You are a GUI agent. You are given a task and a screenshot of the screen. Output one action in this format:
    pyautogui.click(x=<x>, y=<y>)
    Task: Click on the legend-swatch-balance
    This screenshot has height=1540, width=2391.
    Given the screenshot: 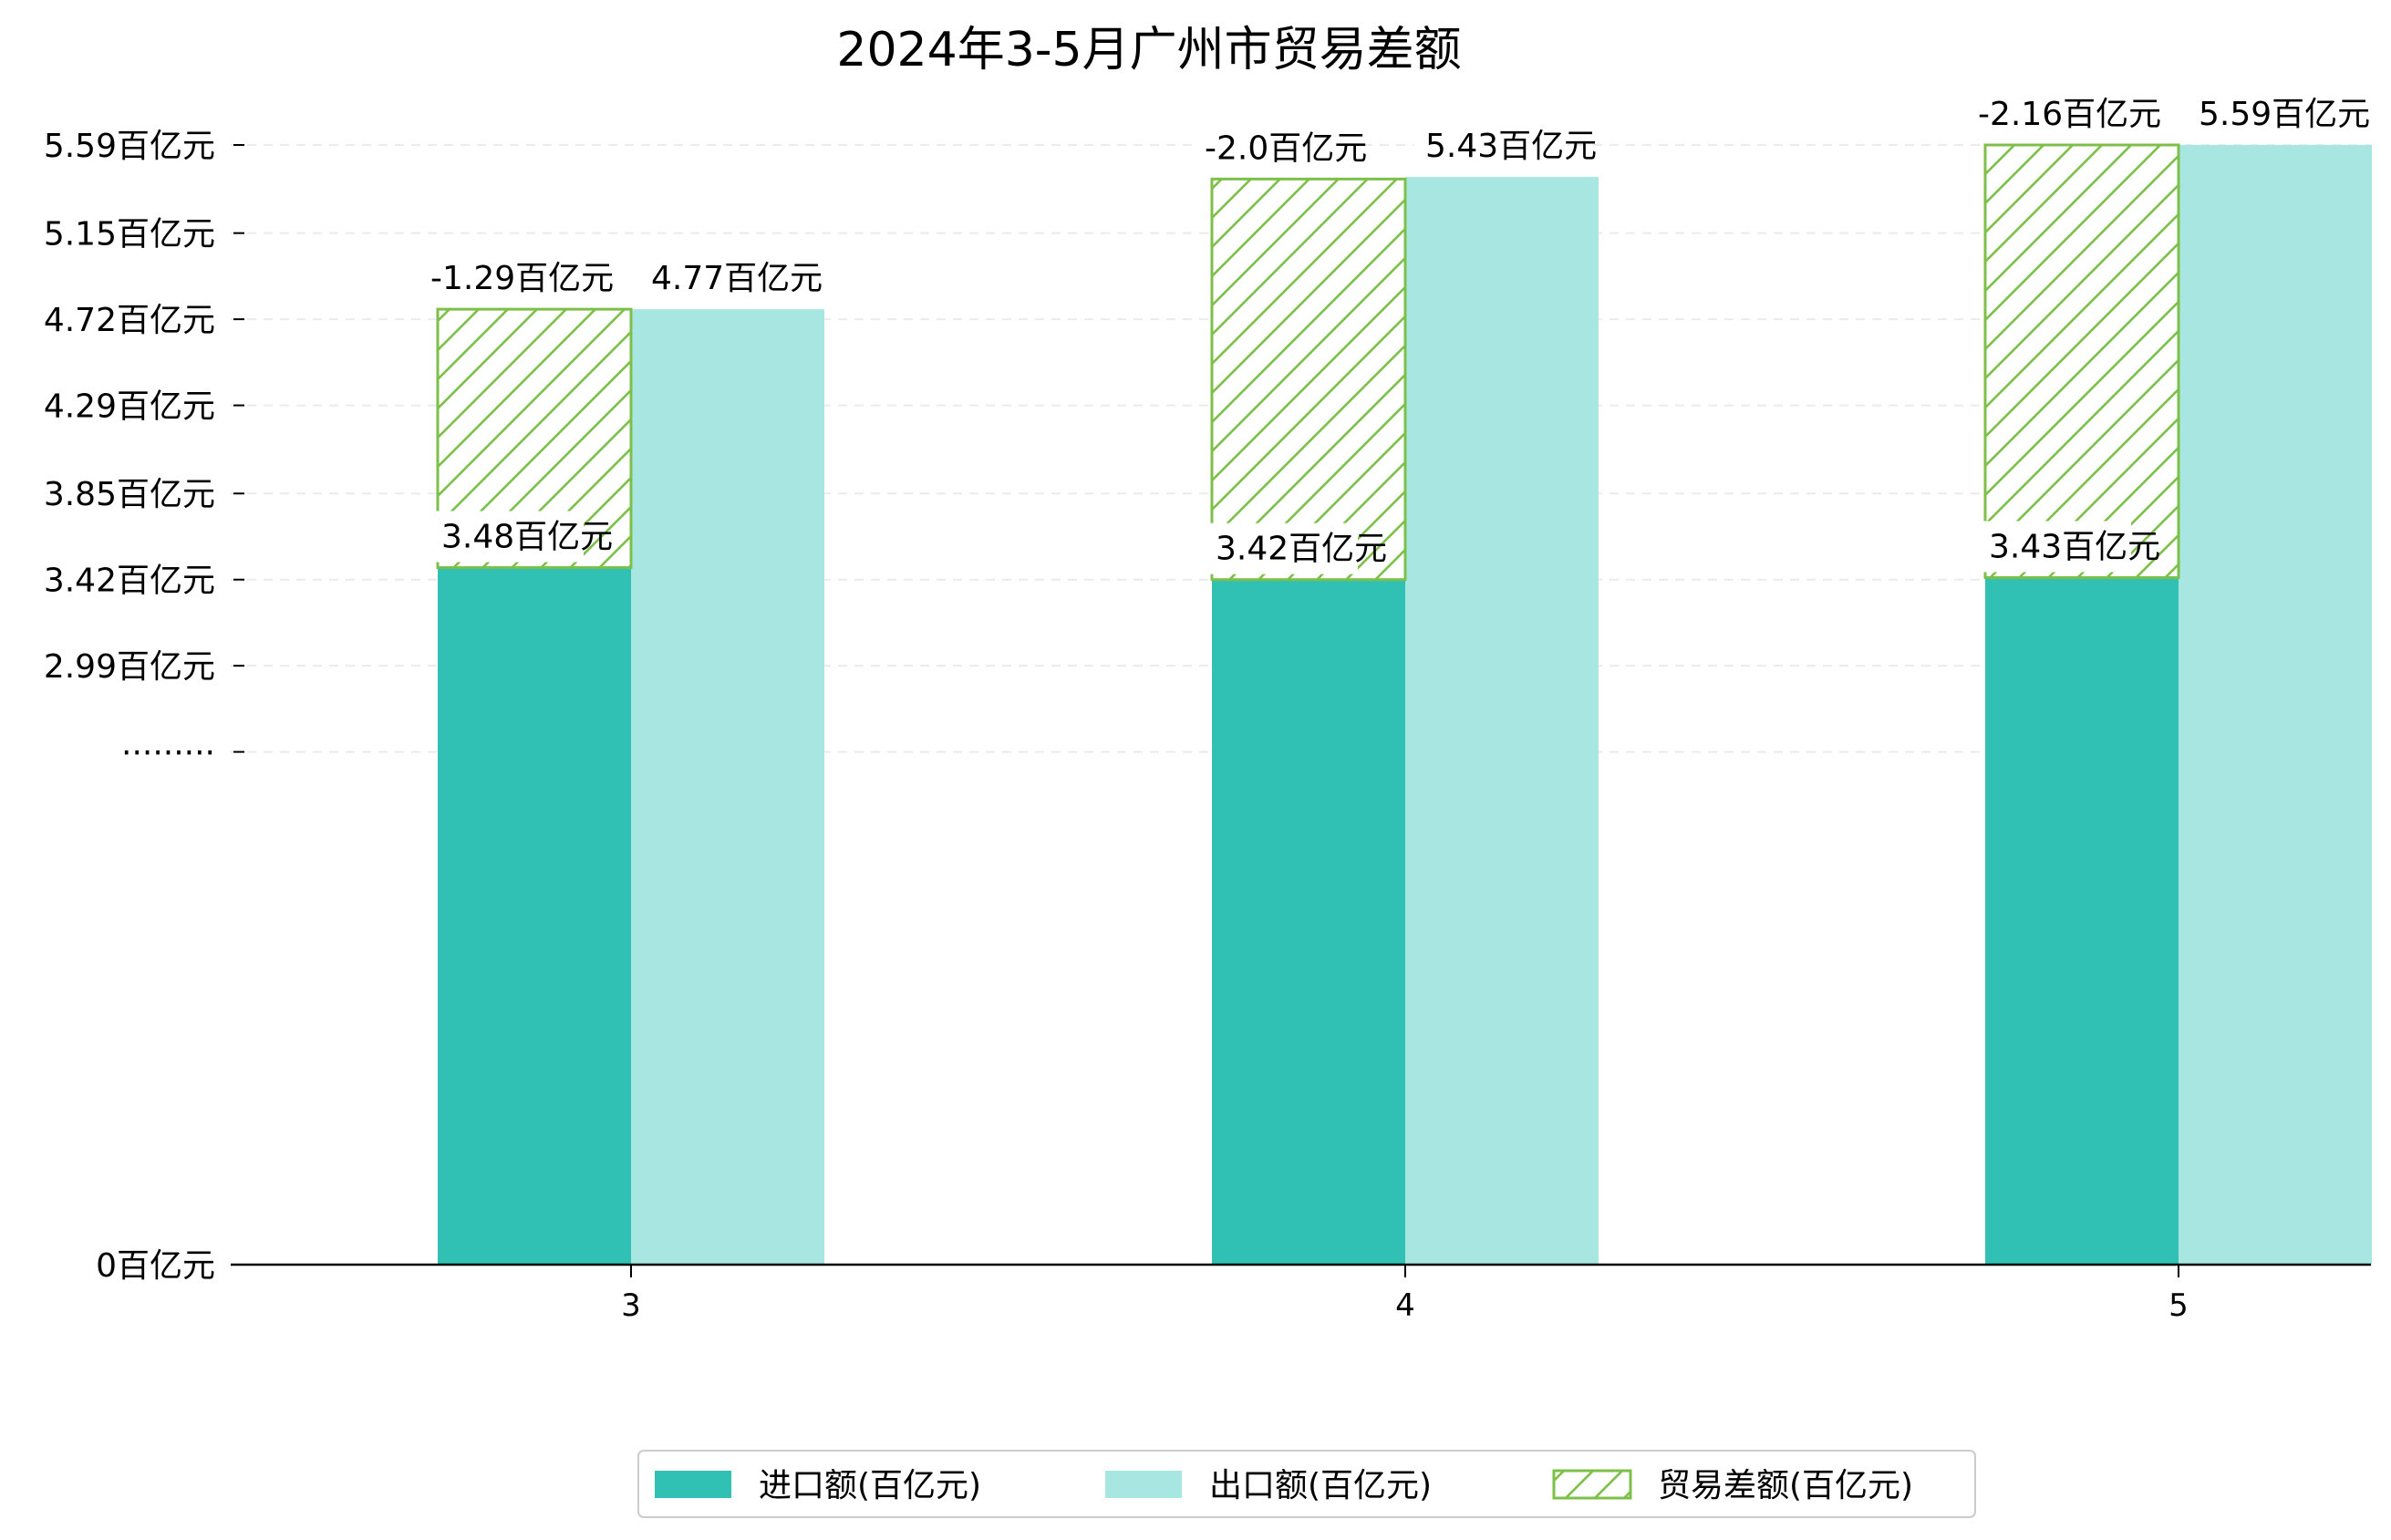 What is the action you would take?
    pyautogui.click(x=1592, y=1484)
    